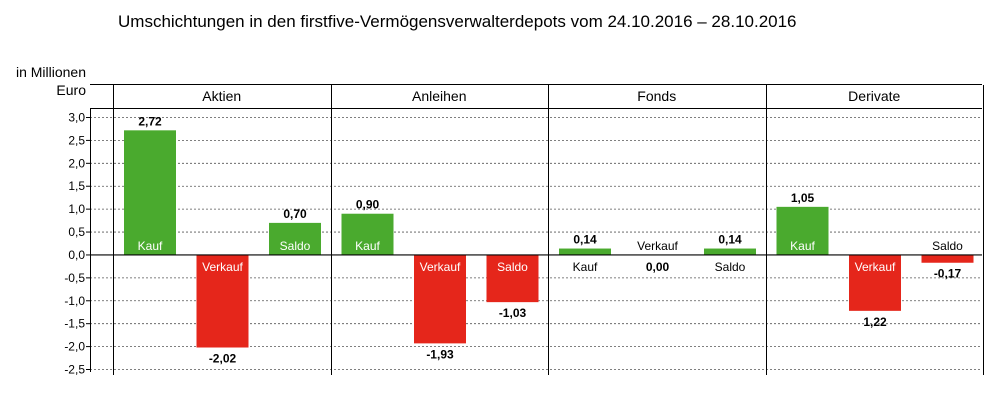 Image resolution: width=1004 pixels, height=402 pixels. What do you see at coordinates (730, 251) in the screenshot?
I see `bar-fonds-saldo` at bounding box center [730, 251].